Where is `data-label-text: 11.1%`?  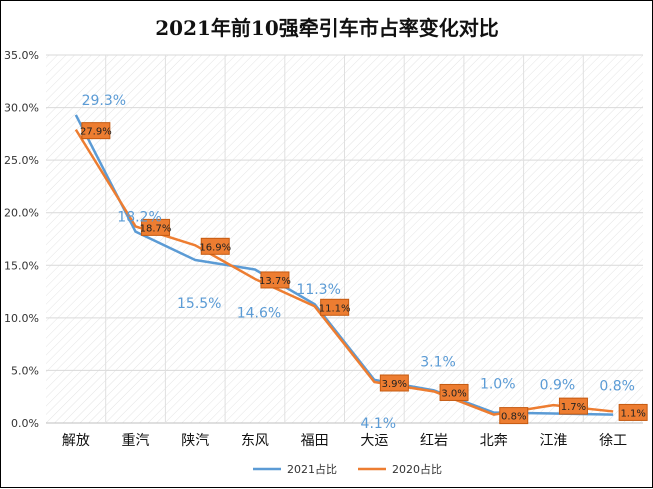
data-label-text: 11.1% is located at coordinates (335, 308).